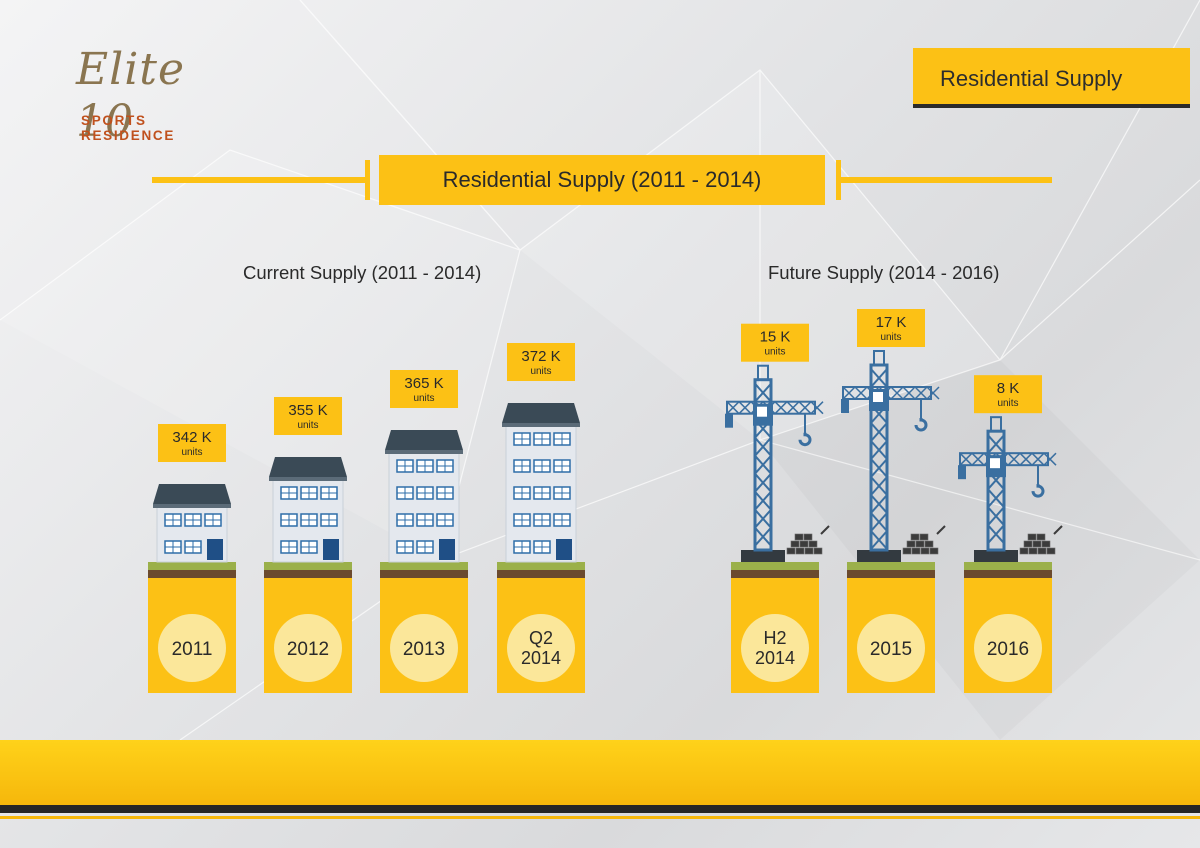 This screenshot has width=1200, height=848. What do you see at coordinates (946, 180) in the screenshot?
I see `title-rule-right` at bounding box center [946, 180].